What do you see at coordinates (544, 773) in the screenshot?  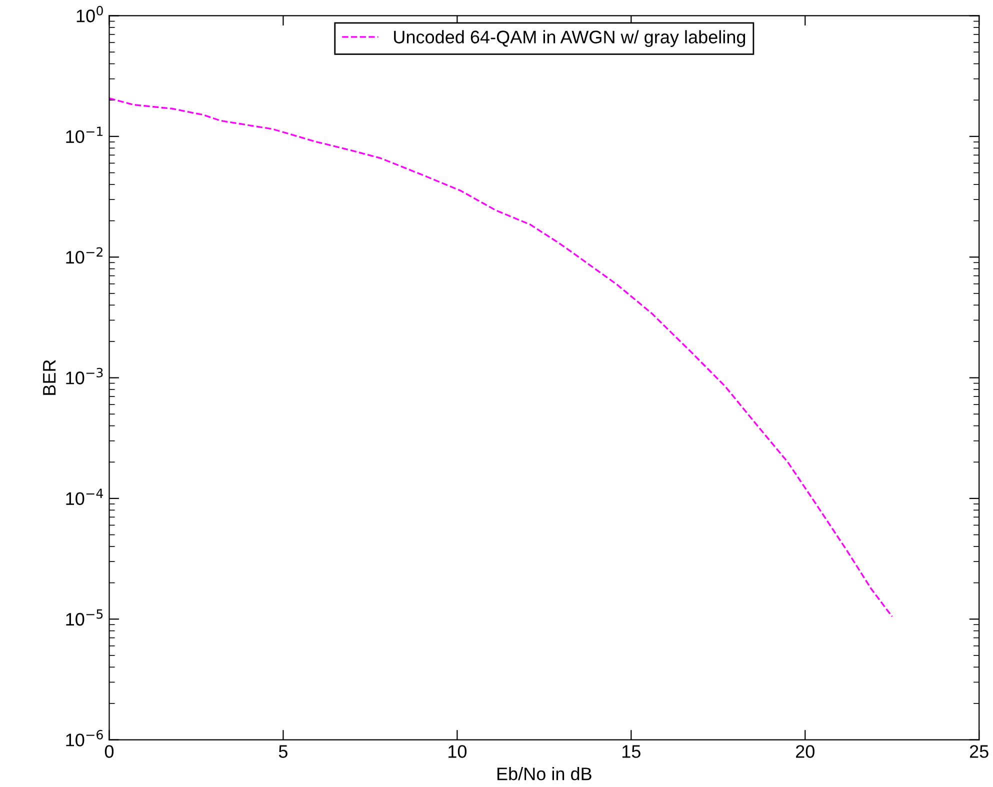 I see `x-axis-title: Eb/No in dB` at bounding box center [544, 773].